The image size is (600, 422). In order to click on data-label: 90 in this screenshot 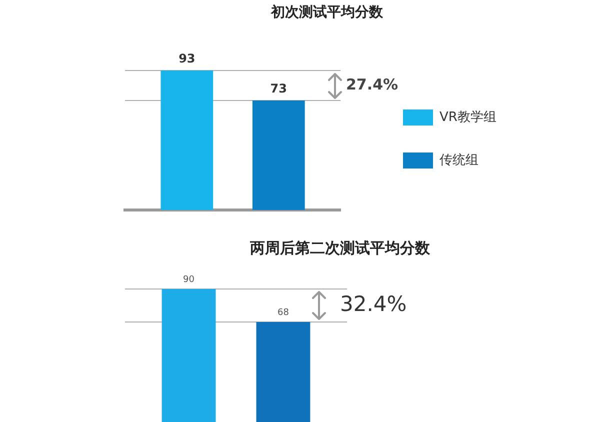, I will do `click(189, 279)`.